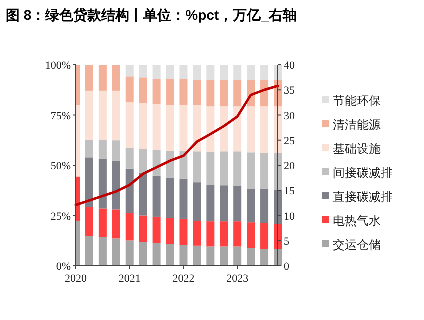 This screenshot has width=424, height=320. What do you see at coordinates (290, 216) in the screenshot?
I see `y2-tick-label: 10` at bounding box center [290, 216].